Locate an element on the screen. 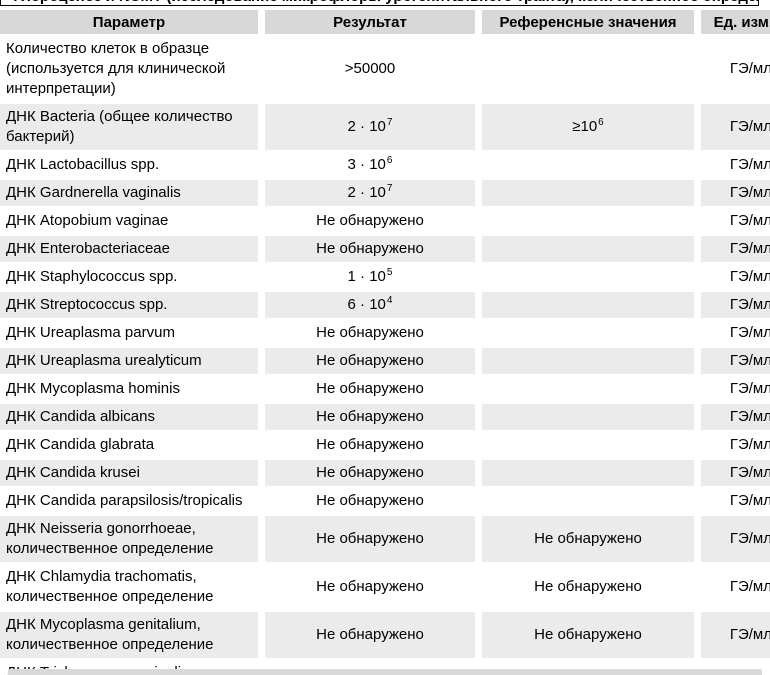 Image resolution: width=770 pixels, height=675 pixels. param-cell: ДНК Ureaplasma urealyticum is located at coordinates (129, 360).